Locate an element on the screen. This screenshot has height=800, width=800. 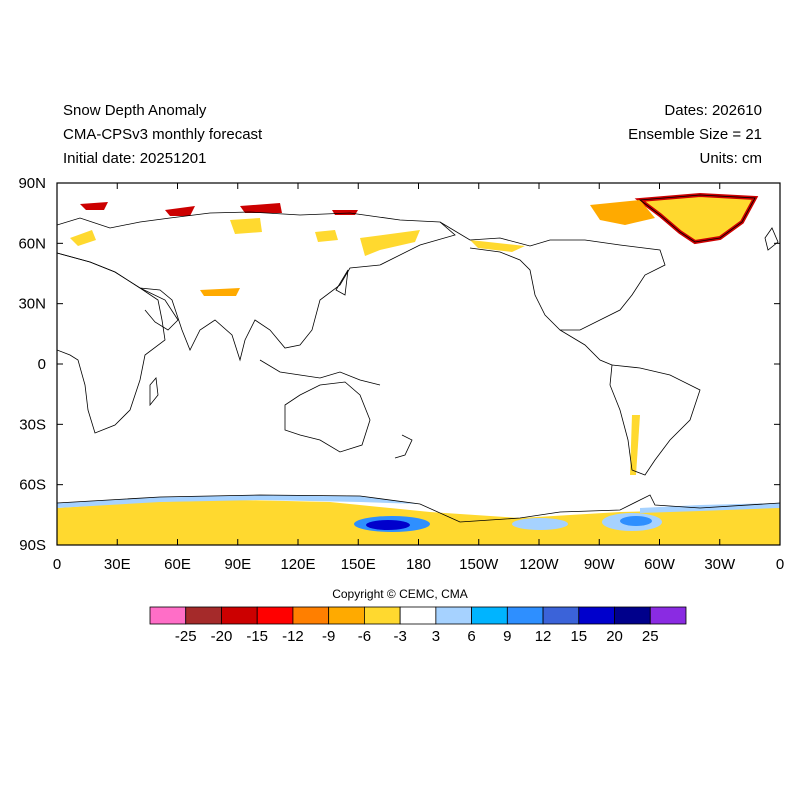
central-america-coast is located at coordinates (586, 347).